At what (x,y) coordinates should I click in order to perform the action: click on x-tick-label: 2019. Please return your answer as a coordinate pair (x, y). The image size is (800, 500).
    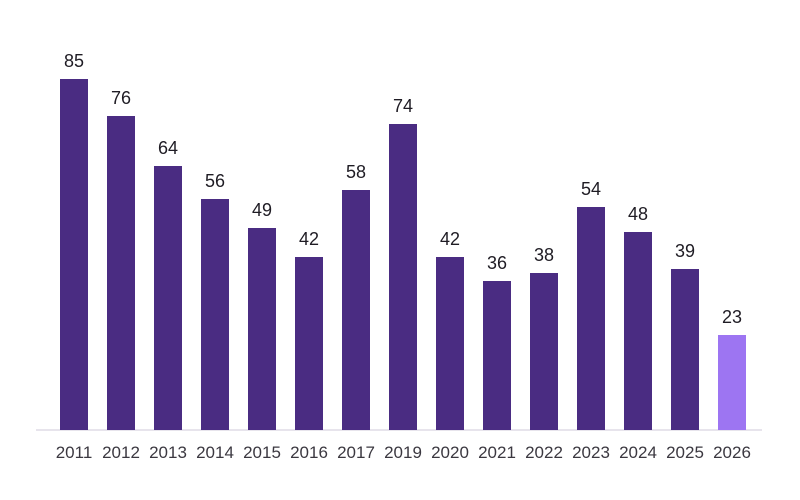
    Looking at the image, I should click on (403, 452).